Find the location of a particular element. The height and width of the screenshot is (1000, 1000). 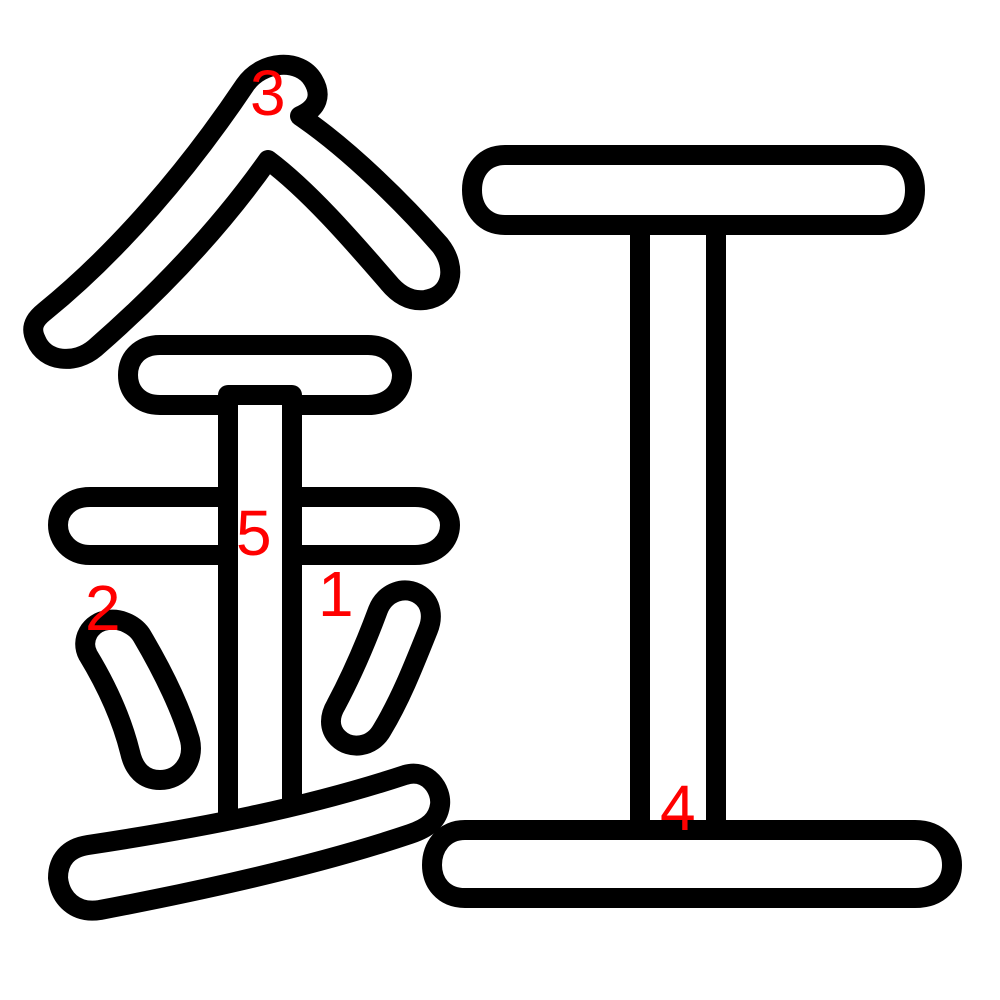

roof-stroke is located at coordinates (242, 211).